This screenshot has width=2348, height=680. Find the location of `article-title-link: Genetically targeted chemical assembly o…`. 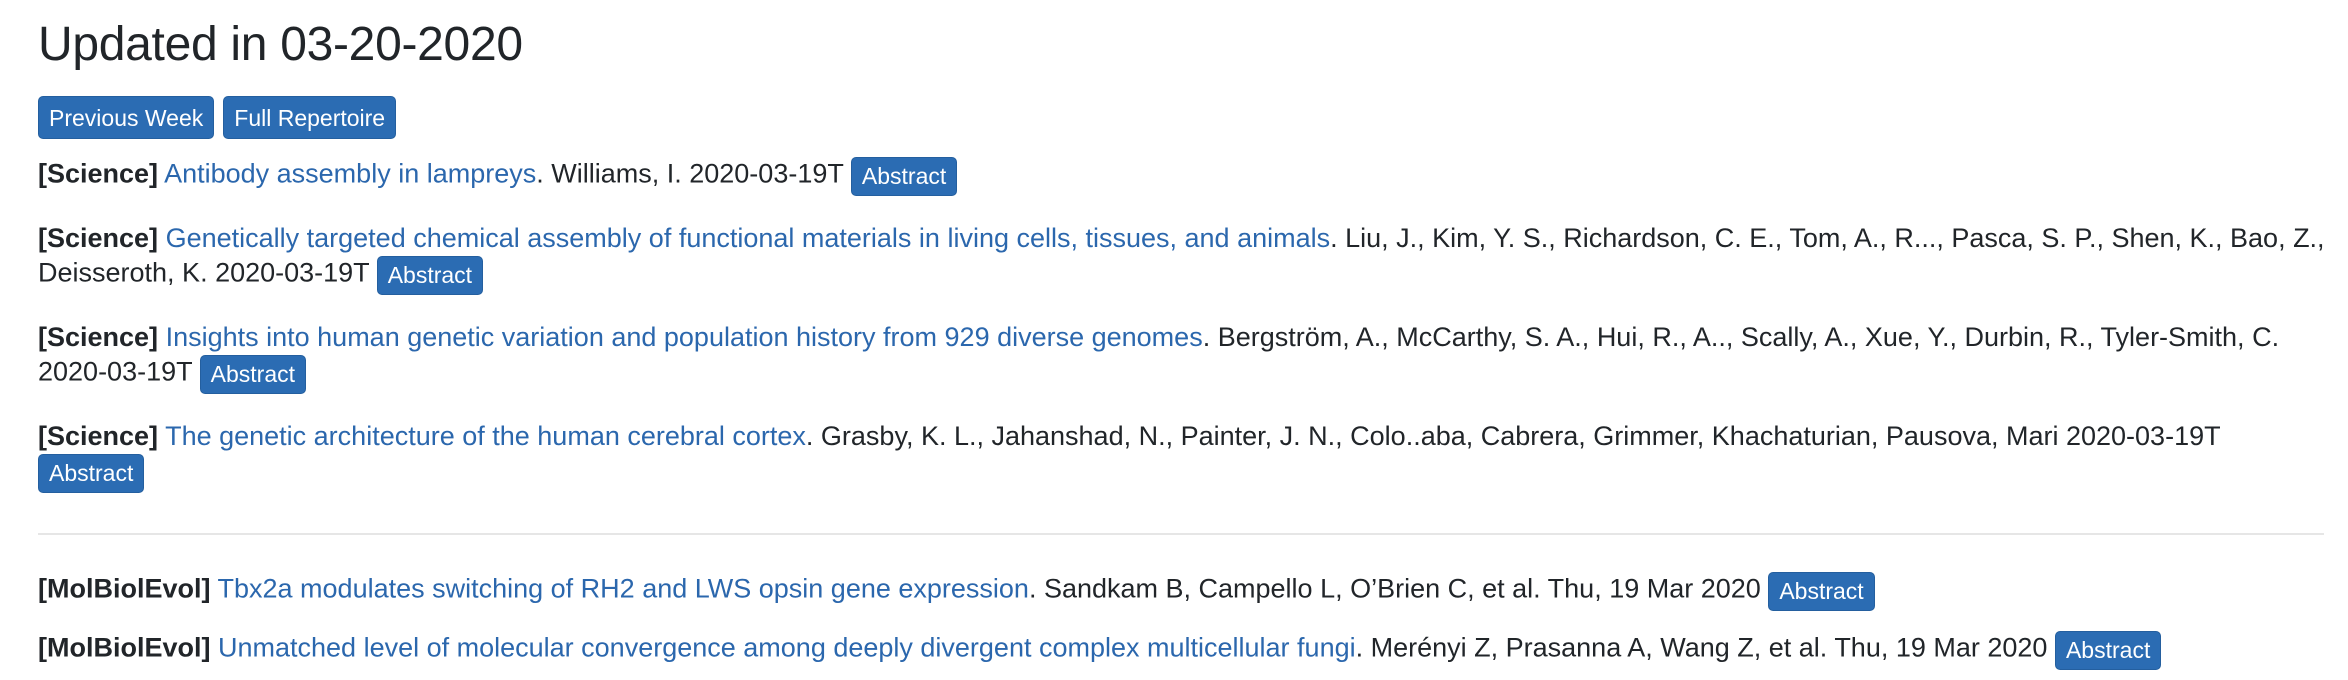

article-title-link: Genetically targeted chemical assembly o… is located at coordinates (748, 238).